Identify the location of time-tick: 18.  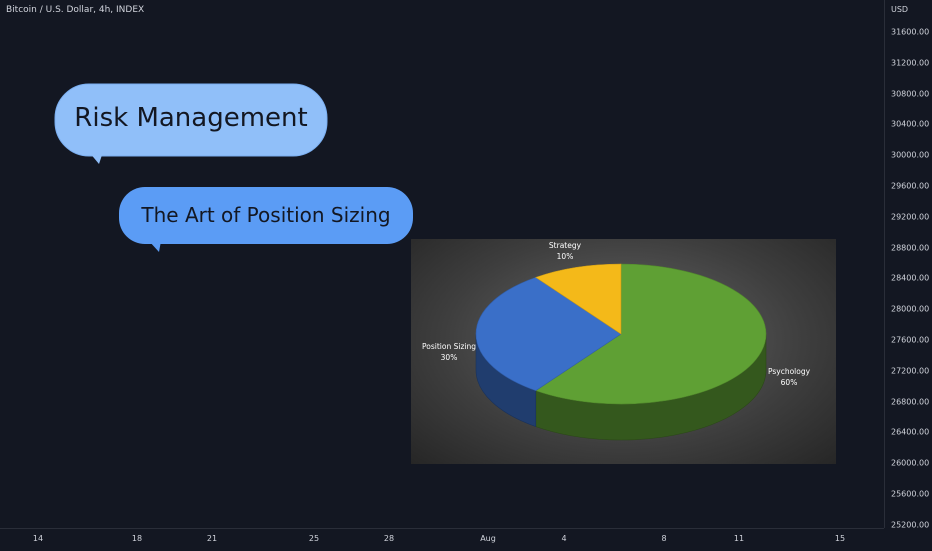
(137, 538).